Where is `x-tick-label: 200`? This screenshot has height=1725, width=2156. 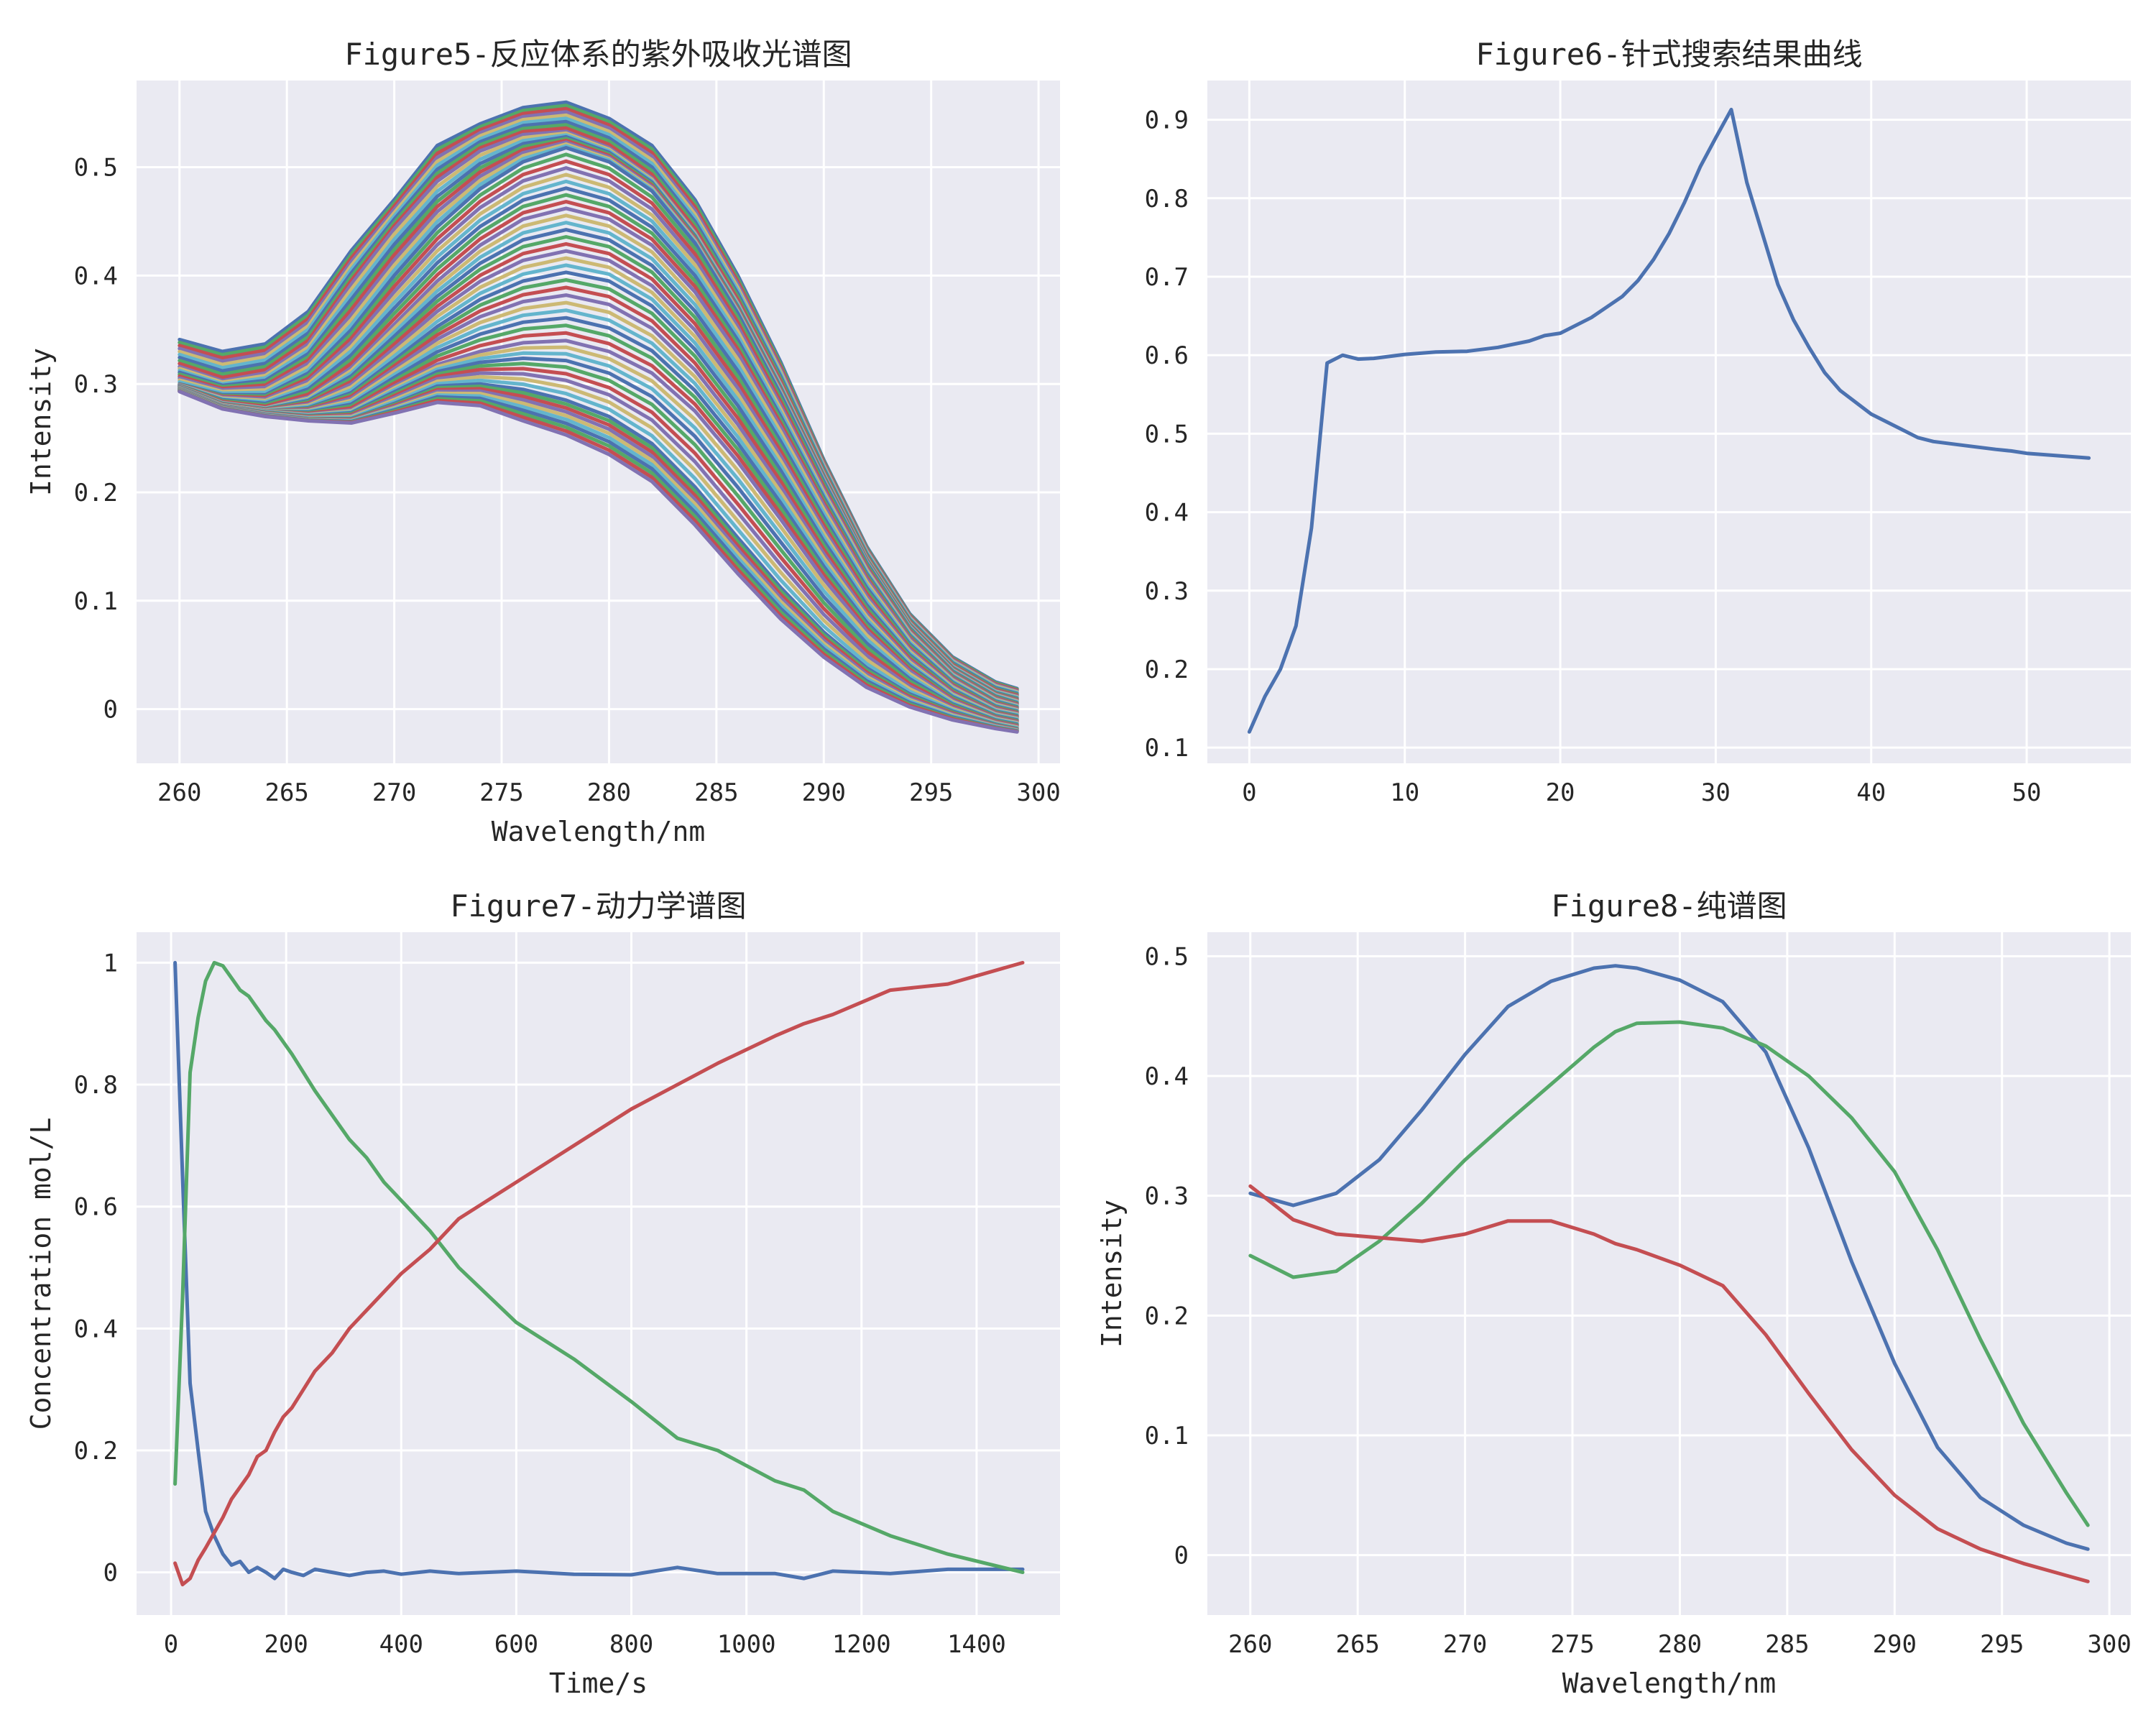
x-tick-label: 200 is located at coordinates (286, 1644).